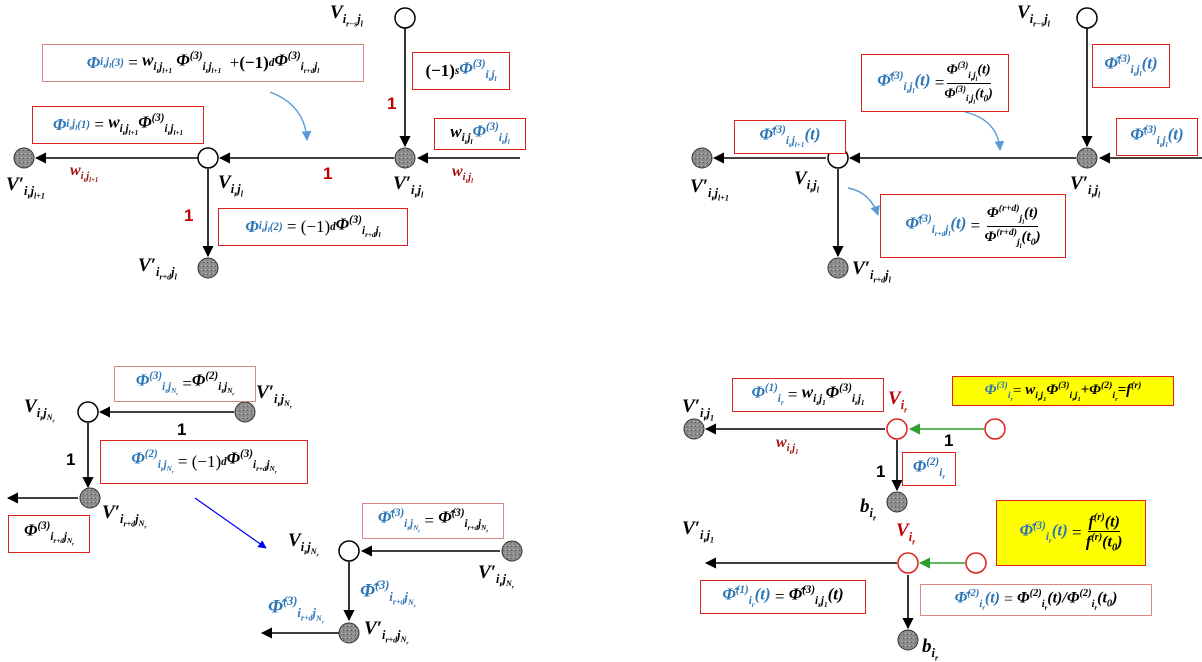 This screenshot has width=1202, height=662. Describe the element at coordinates (995, 429) in the screenshot. I see `node-source-top` at that location.